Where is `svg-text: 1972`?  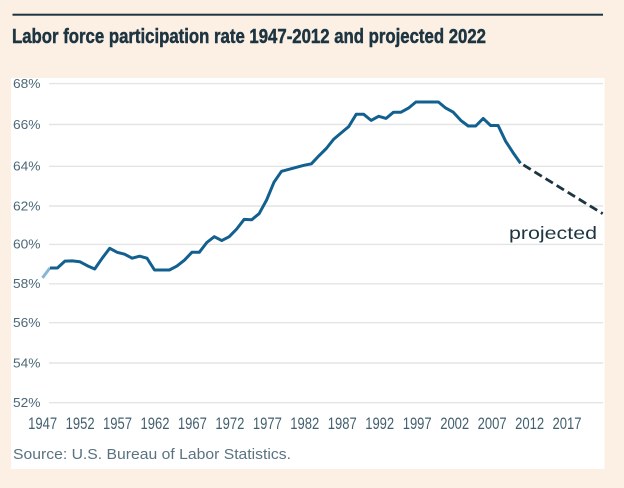 svg-text: 1972 is located at coordinates (229, 424).